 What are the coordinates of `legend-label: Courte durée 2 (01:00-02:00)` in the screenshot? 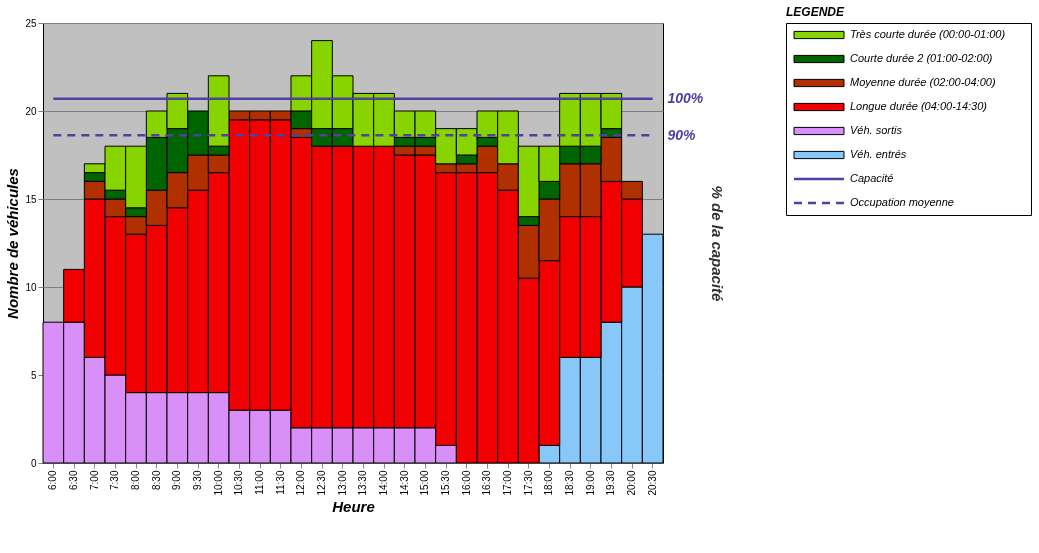 It's located at (921, 58).